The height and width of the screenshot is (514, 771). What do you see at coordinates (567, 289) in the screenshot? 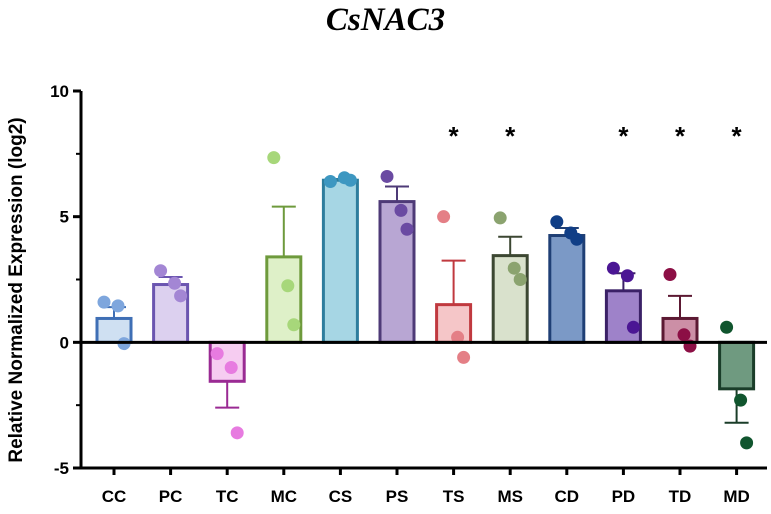
I see `bar-cd` at bounding box center [567, 289].